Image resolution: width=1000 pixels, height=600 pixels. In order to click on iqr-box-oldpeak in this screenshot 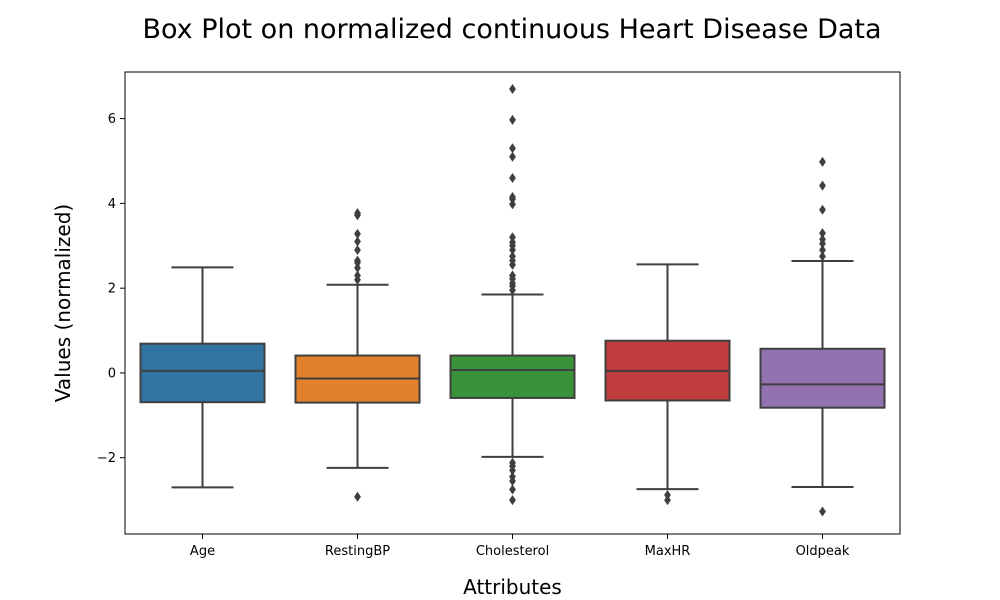, I will do `click(822, 378)`.